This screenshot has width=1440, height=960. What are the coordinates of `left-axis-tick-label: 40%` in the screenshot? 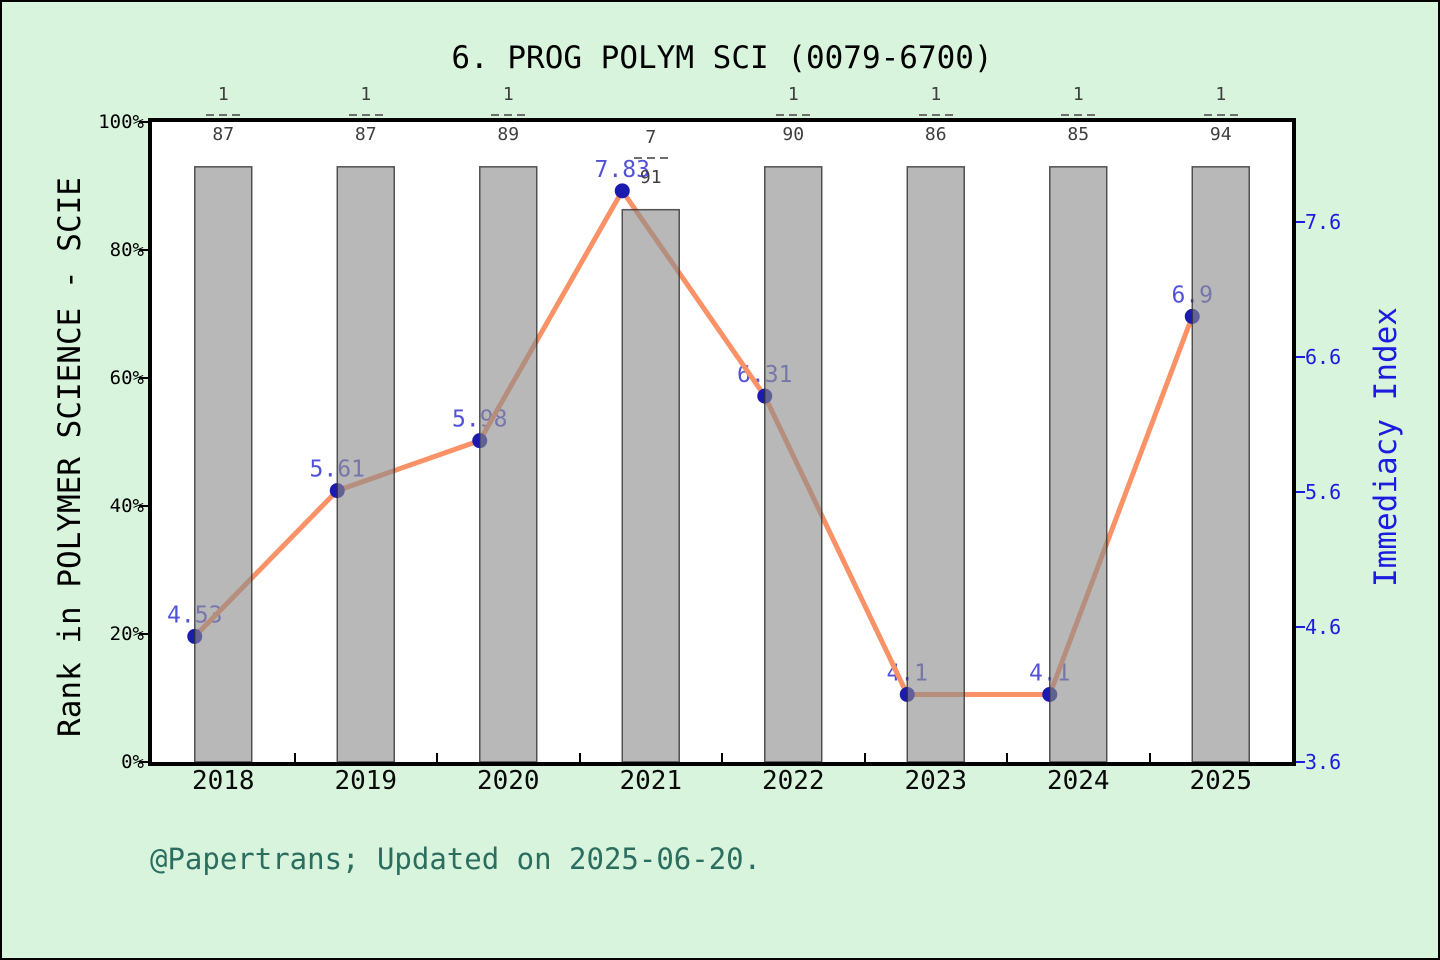 It's located at (126, 506).